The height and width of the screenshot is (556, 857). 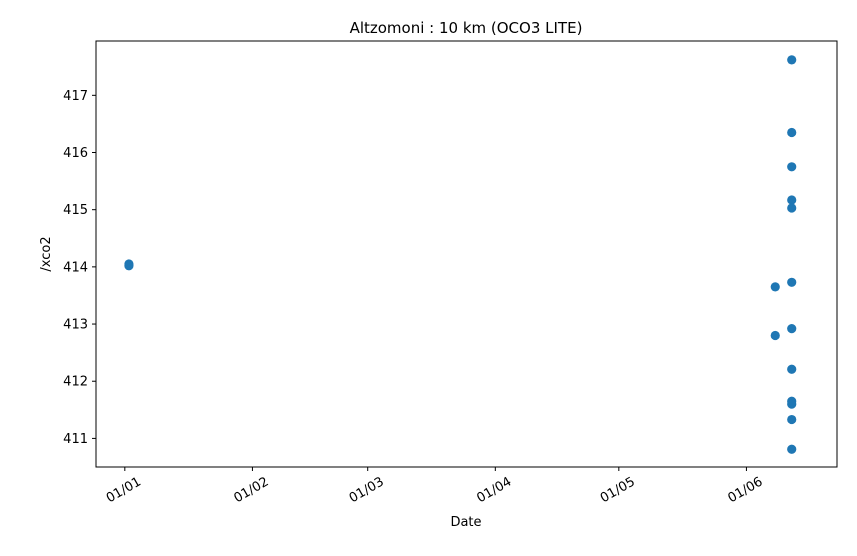 I want to click on y-tick-label: 414, so click(x=75, y=267).